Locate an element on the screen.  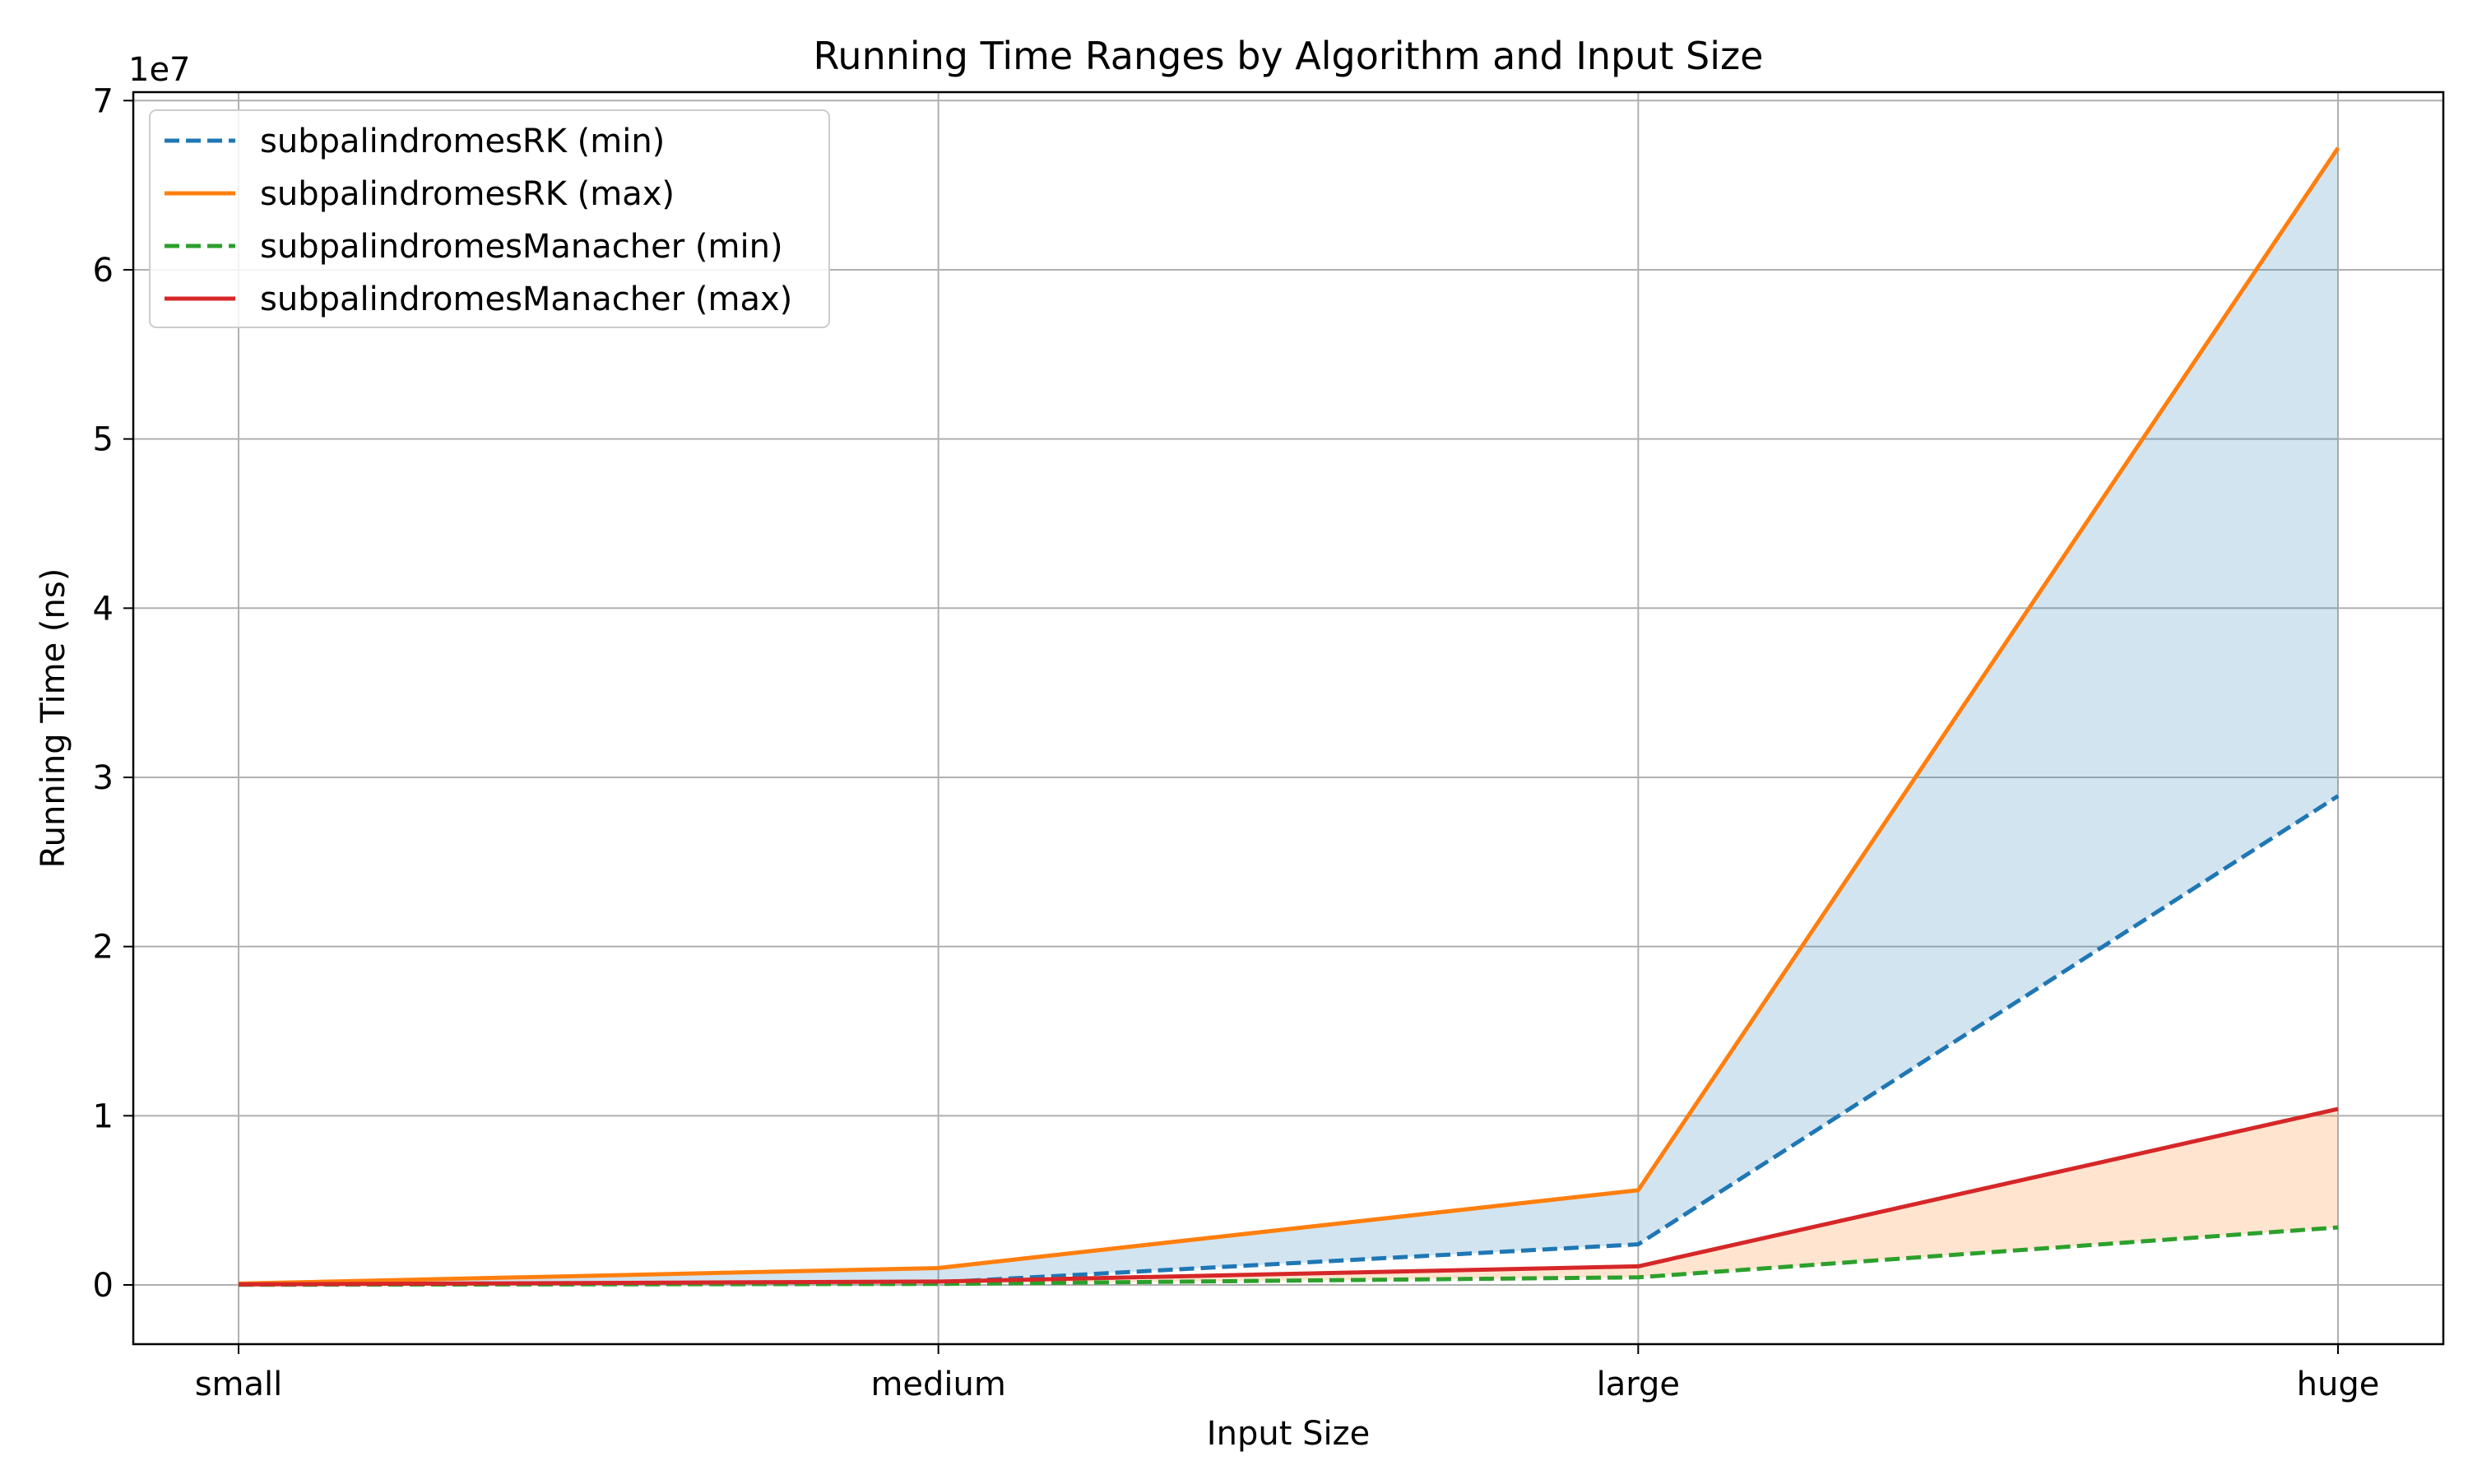
y-tick-label: 7 is located at coordinates (103, 101).